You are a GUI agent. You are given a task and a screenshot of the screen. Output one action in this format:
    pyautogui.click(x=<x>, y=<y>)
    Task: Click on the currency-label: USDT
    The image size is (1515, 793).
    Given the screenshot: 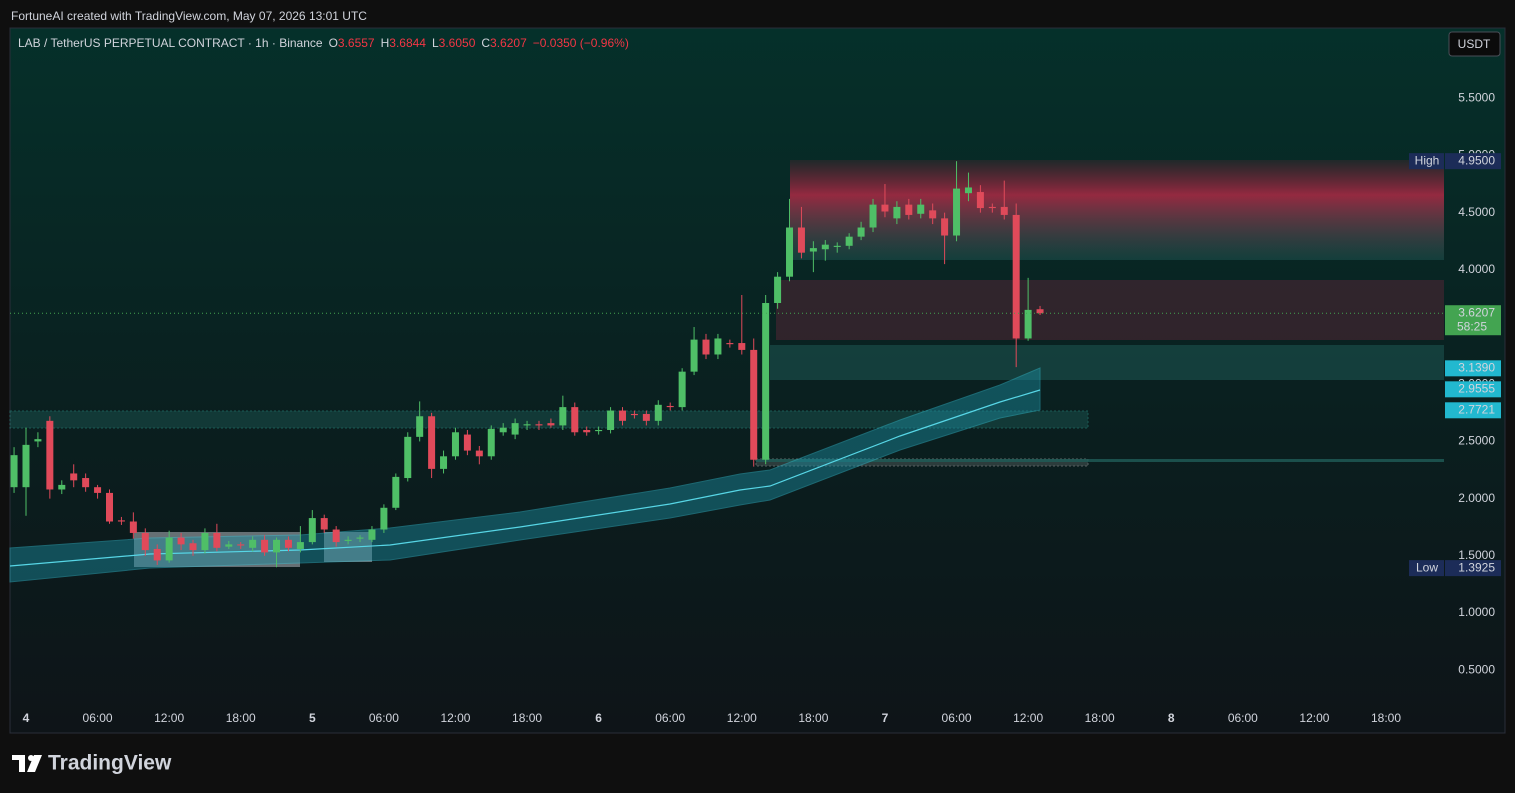 What is the action you would take?
    pyautogui.click(x=1474, y=44)
    